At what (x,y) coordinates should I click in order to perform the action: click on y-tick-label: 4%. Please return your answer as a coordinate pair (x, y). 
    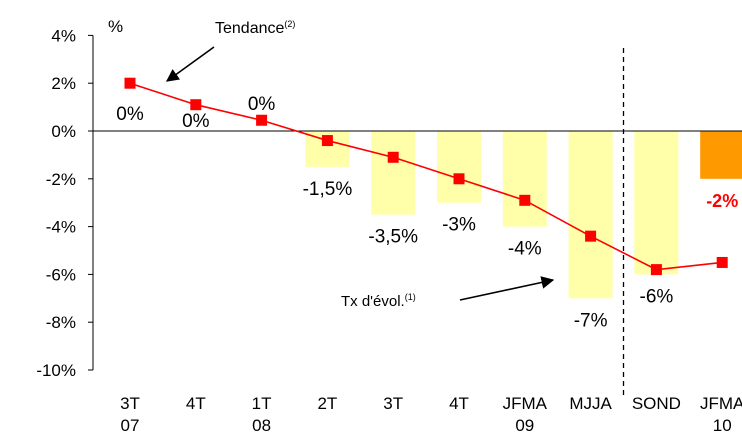
    Looking at the image, I should click on (63, 35).